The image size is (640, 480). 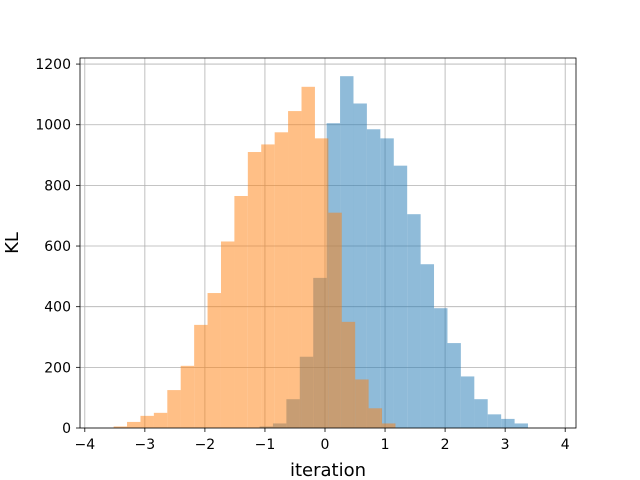 What do you see at coordinates (57, 368) in the screenshot?
I see `y-tick-label: 200` at bounding box center [57, 368].